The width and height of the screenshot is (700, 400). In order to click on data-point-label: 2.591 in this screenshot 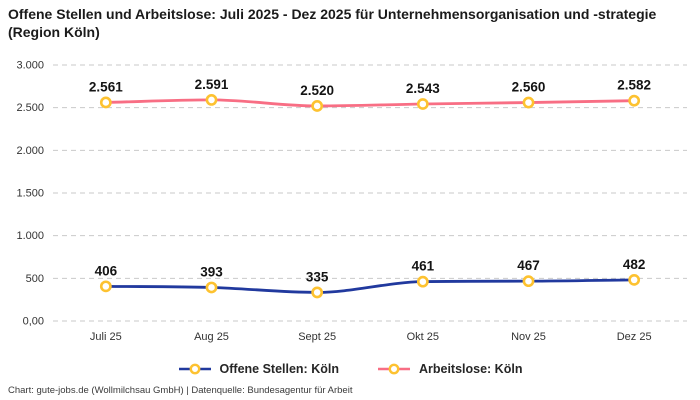, I will do `click(212, 84)`.